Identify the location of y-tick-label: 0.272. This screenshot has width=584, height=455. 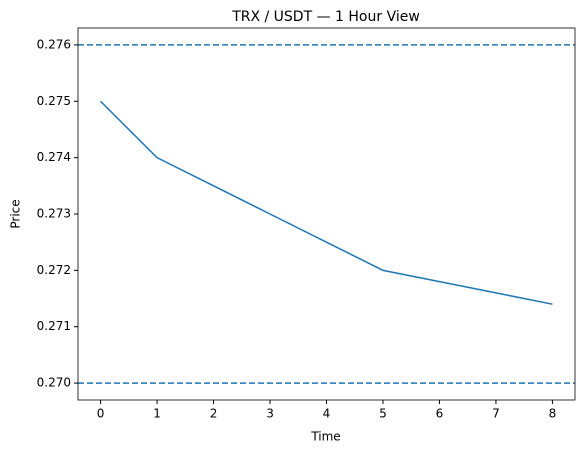
(54, 270).